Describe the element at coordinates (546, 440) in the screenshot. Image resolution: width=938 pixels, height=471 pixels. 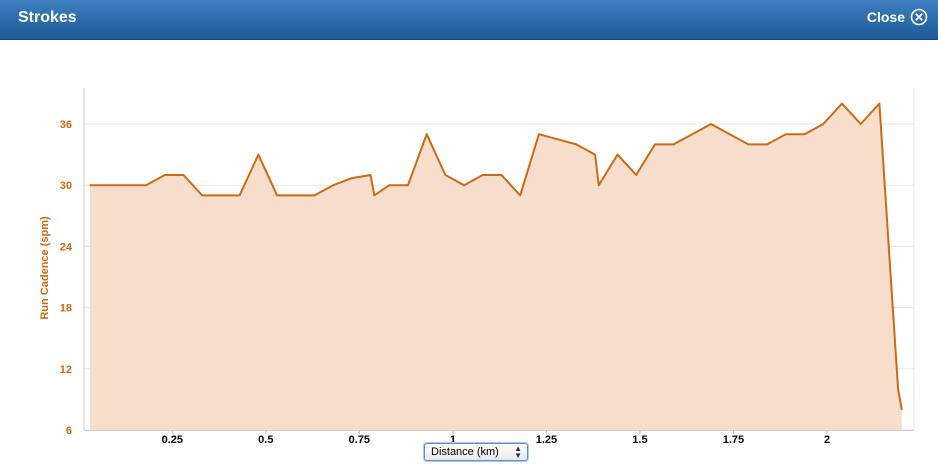
I see `x-tick-label: 1.25` at that location.